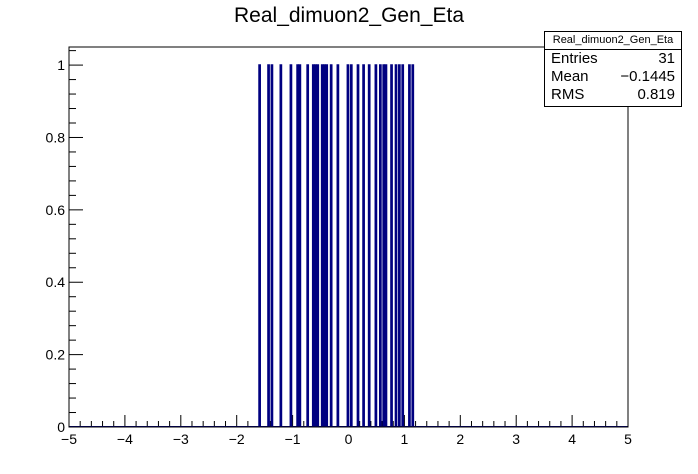 The width and height of the screenshot is (698, 474). I want to click on x-tick-label: 2, so click(460, 439).